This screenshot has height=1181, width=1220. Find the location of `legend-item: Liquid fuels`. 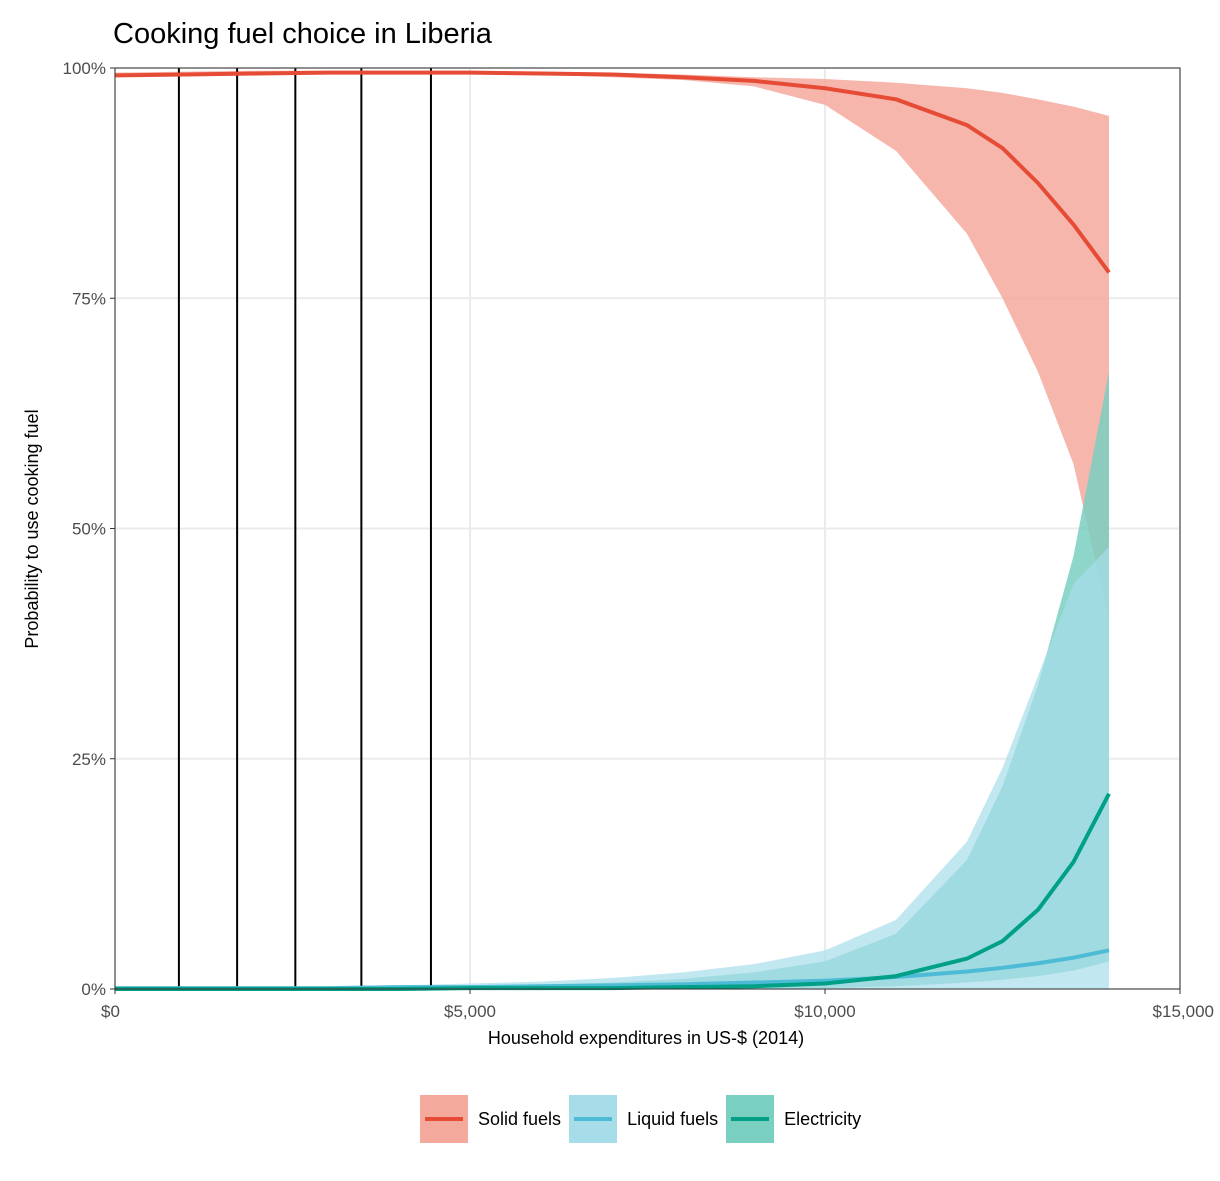

legend-item: Liquid fuels is located at coordinates (643, 1119).